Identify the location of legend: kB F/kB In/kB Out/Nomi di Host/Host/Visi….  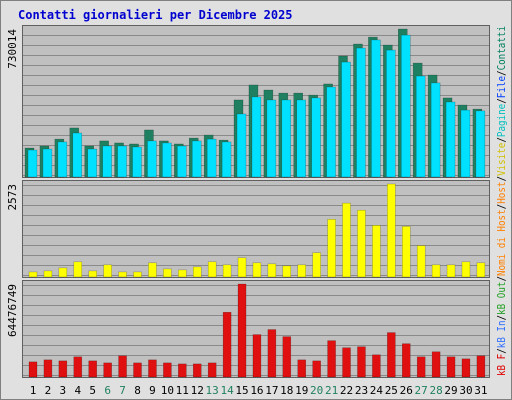
(501, 201).